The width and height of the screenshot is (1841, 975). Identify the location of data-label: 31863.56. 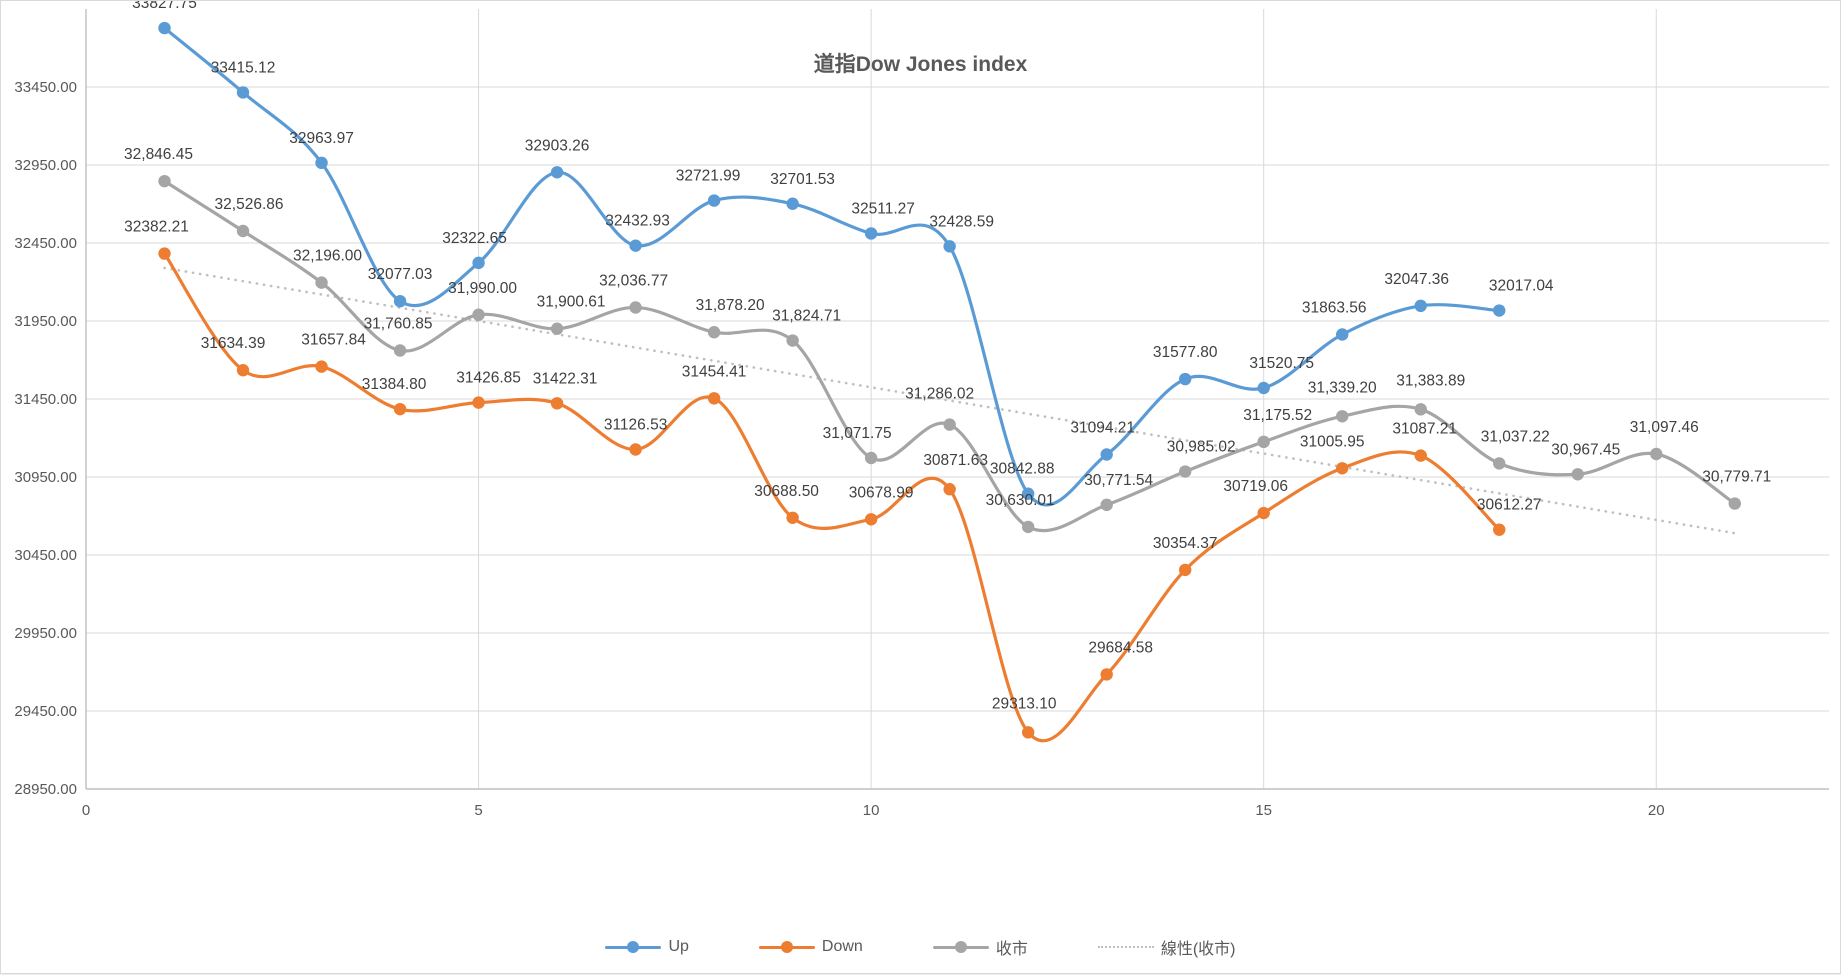
(1334, 307).